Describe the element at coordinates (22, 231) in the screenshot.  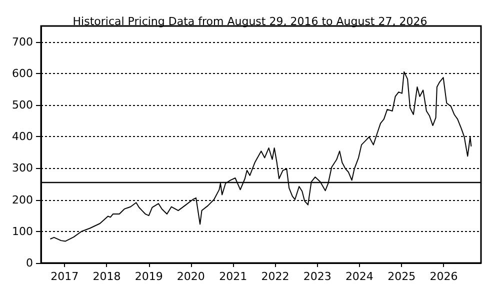
I see `y-tick-label: 100` at that location.